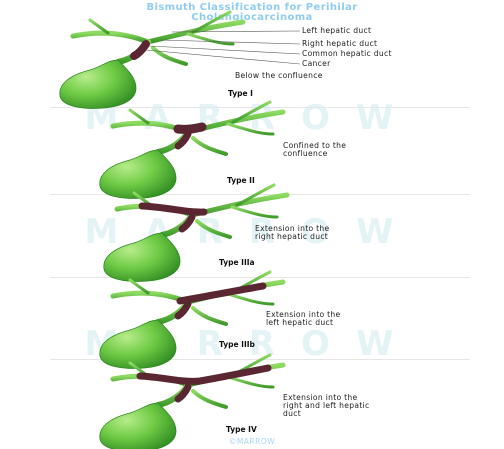 The image size is (504, 449). I want to click on panel-2-biliary-tree, so click(192, 149).